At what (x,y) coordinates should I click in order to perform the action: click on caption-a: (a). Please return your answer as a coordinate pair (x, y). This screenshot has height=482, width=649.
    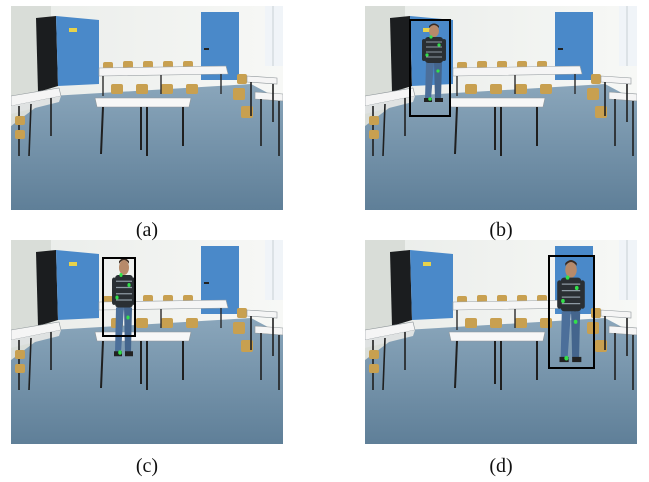
    Looking at the image, I should click on (147, 230).